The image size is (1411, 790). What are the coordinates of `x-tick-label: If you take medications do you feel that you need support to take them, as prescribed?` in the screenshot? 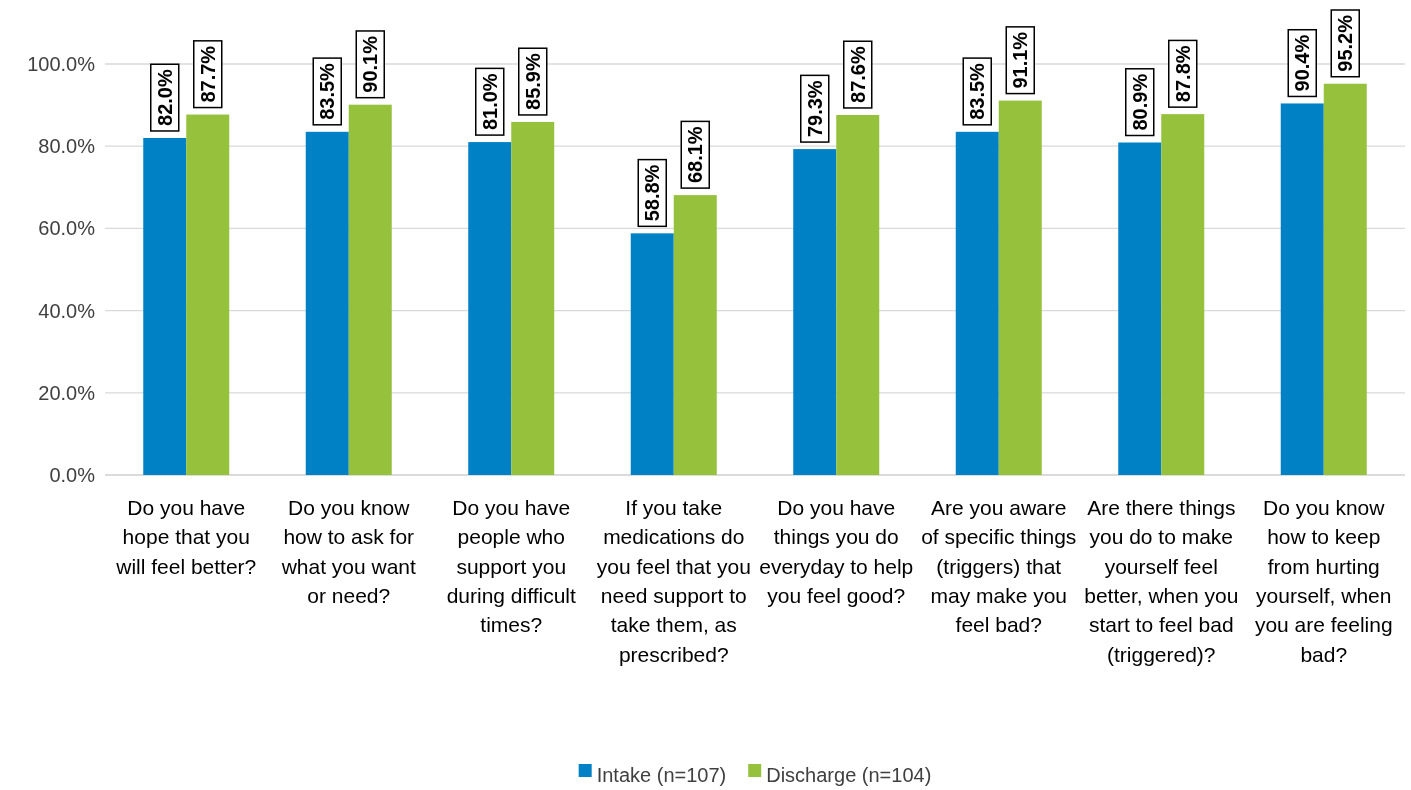 It's located at (673, 581).